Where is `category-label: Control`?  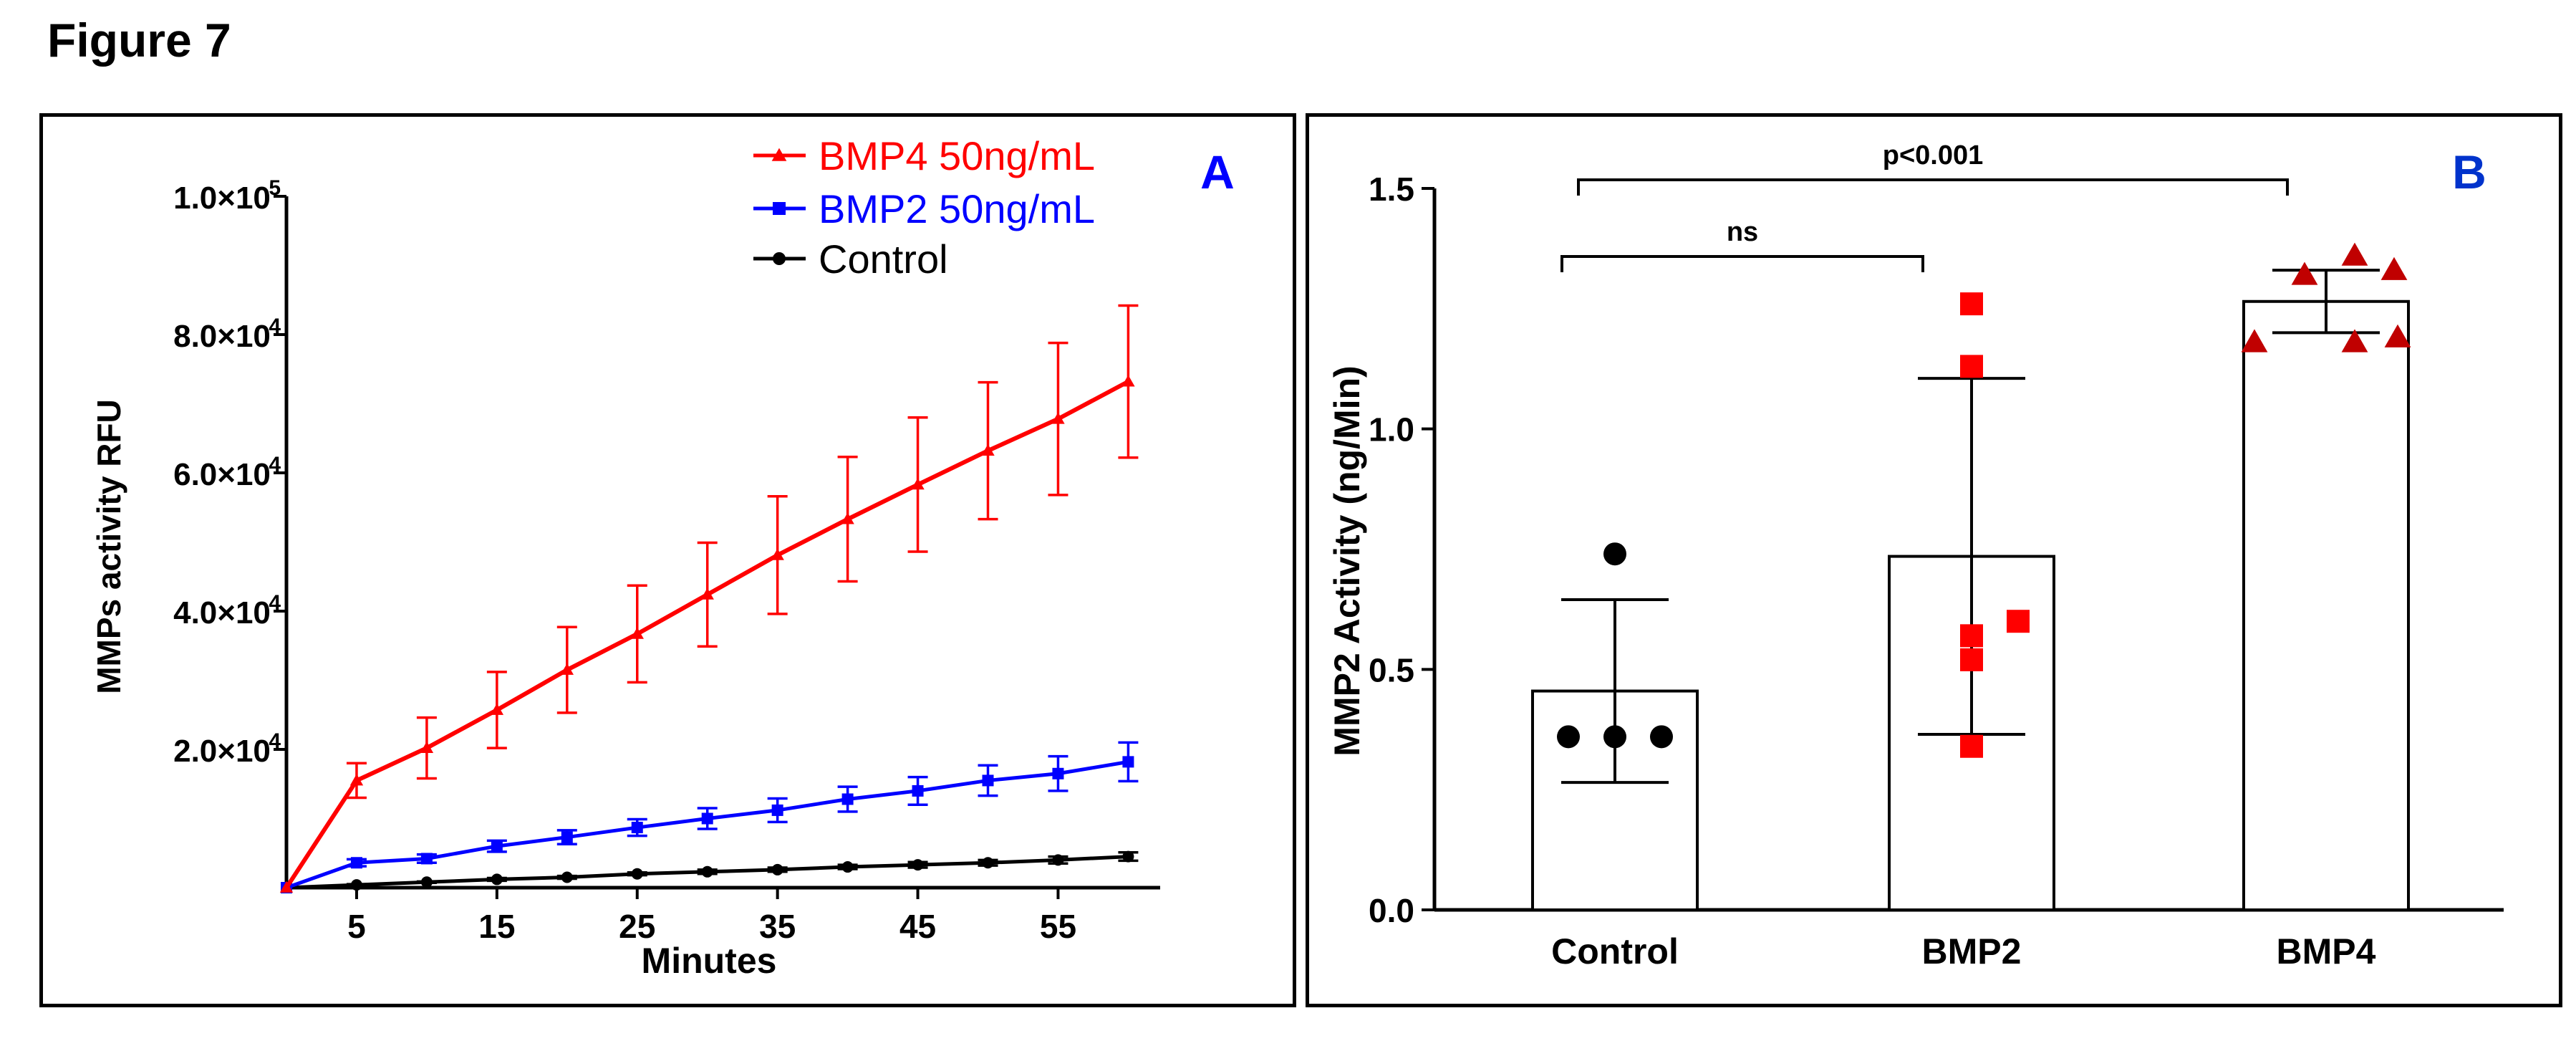
category-label: Control is located at coordinates (1615, 951).